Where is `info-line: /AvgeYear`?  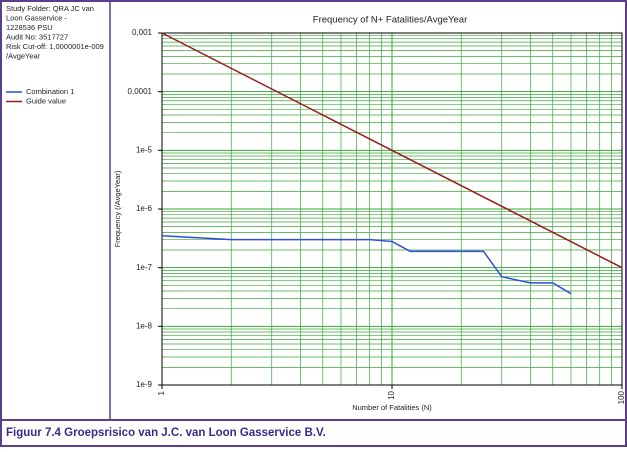 info-line: /AvgeYear is located at coordinates (23, 55).